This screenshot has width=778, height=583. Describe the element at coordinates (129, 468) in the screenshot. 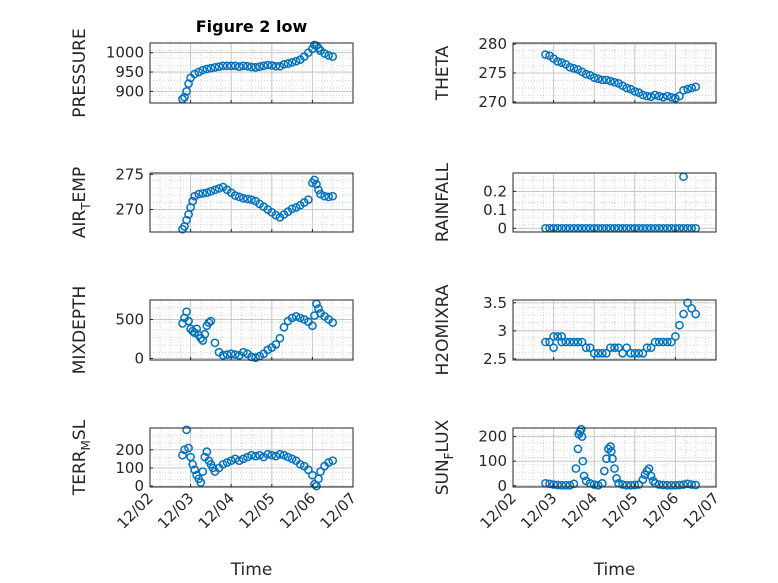

I see `panel-7-y-tick-label: 100` at that location.